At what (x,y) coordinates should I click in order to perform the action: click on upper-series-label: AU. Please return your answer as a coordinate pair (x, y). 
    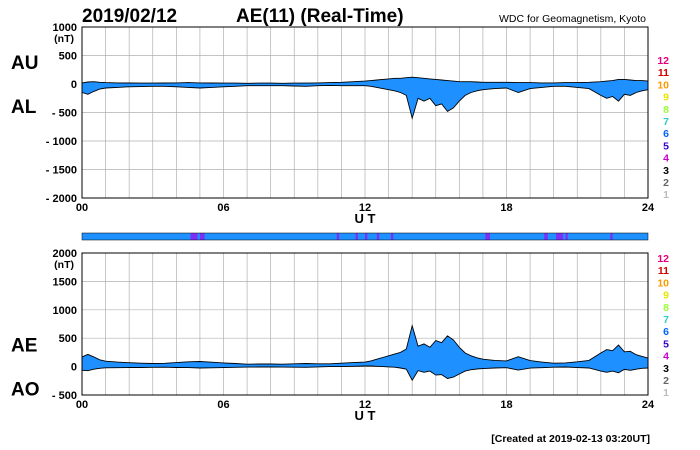
    Looking at the image, I should click on (24, 63).